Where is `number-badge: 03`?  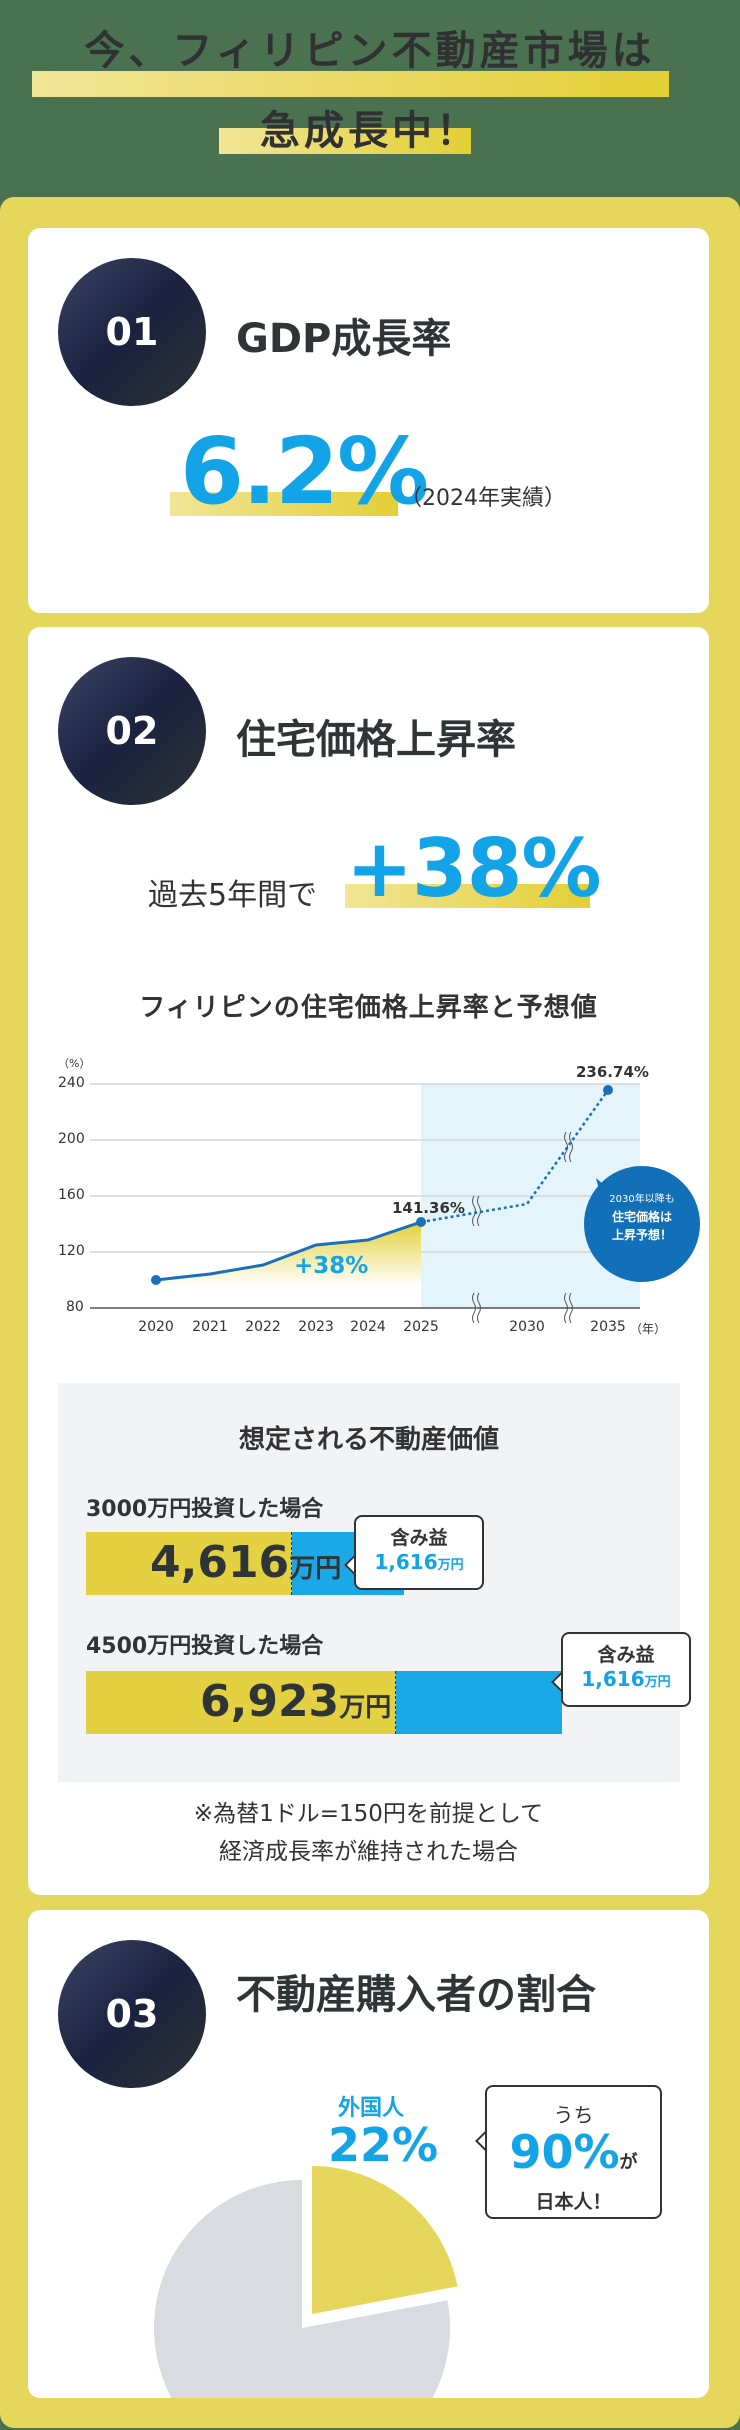
number-badge: 03 is located at coordinates (132, 2014).